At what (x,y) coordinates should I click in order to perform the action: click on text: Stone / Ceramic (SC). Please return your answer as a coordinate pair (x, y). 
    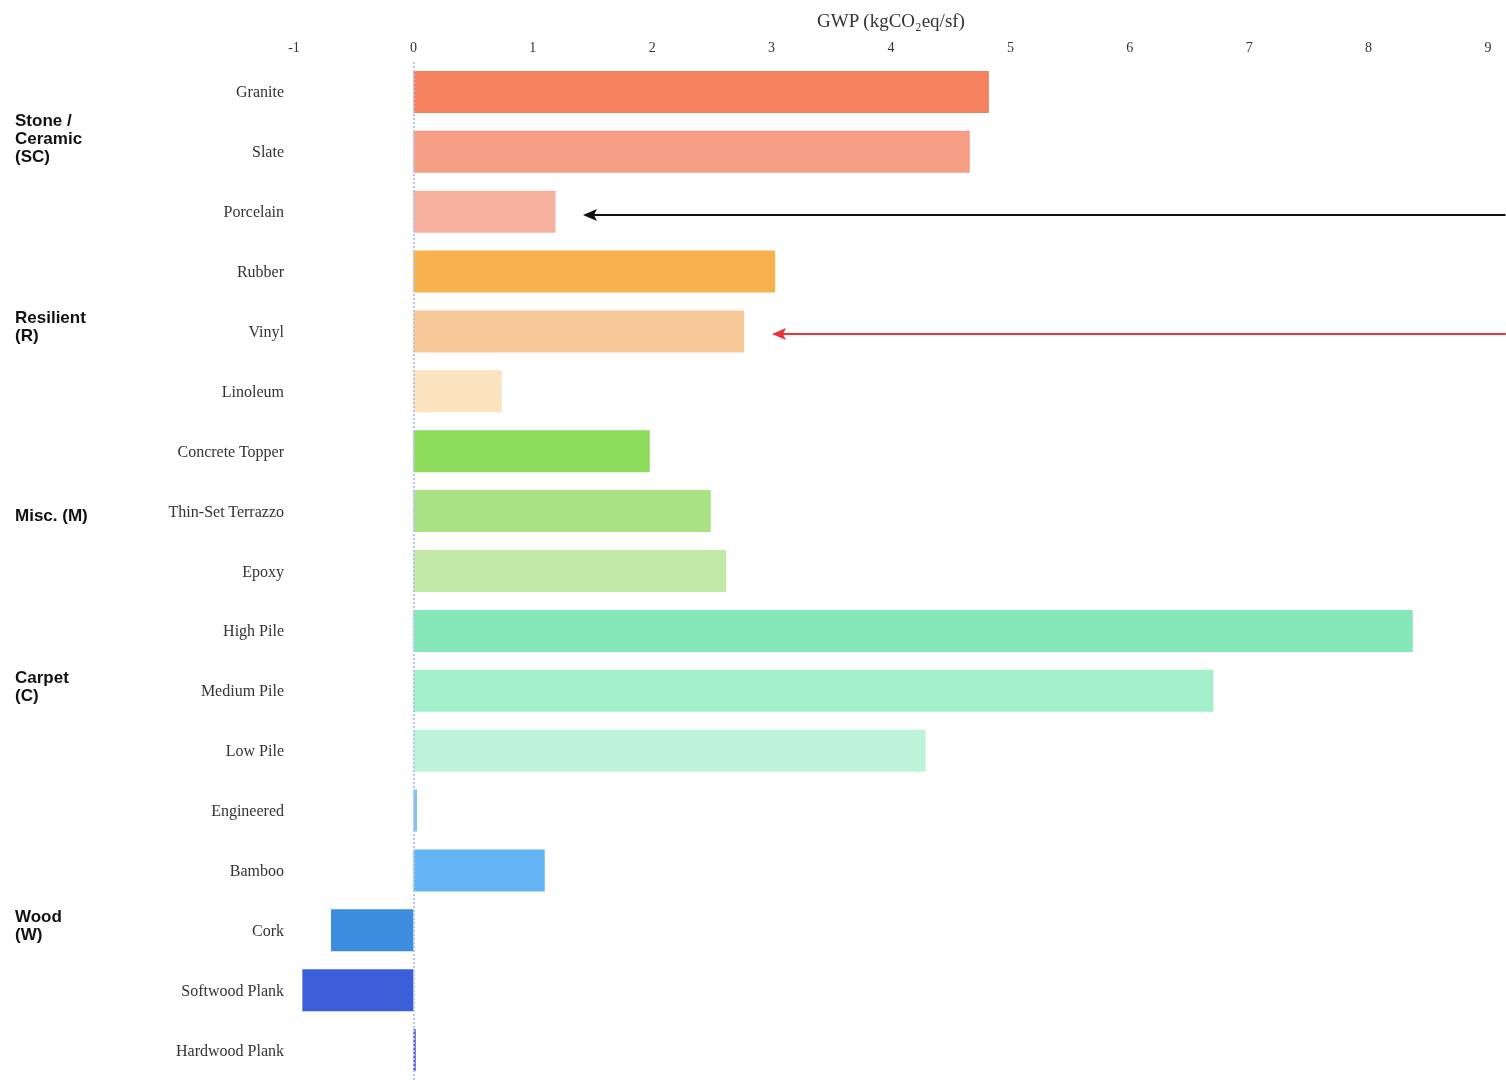
    Looking at the image, I should click on (49, 138).